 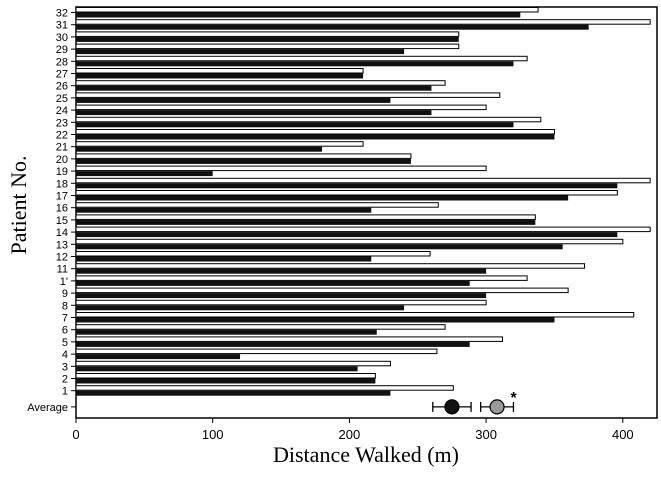 What do you see at coordinates (62, 160) in the screenshot?
I see `y-tick-label-20: 20` at bounding box center [62, 160].